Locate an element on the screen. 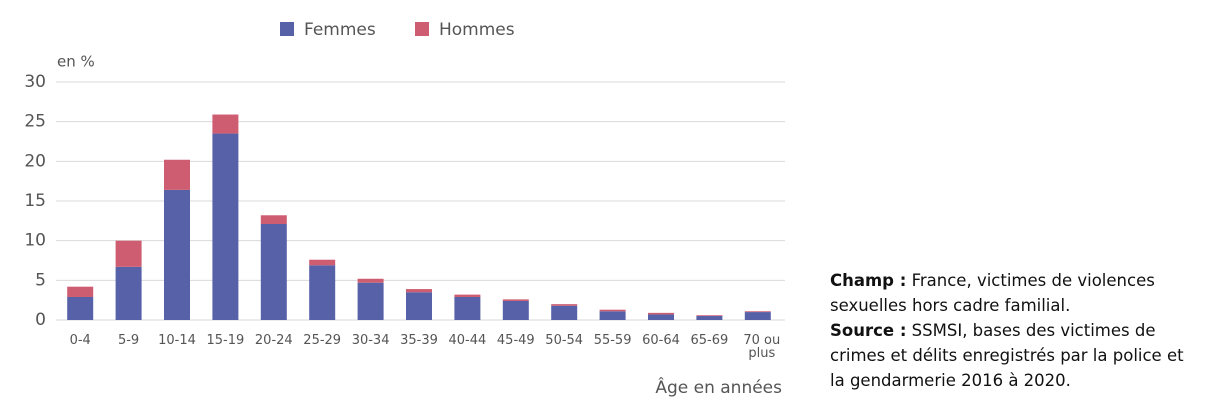 This screenshot has height=408, width=1208. note-label: Source : is located at coordinates (868, 330).